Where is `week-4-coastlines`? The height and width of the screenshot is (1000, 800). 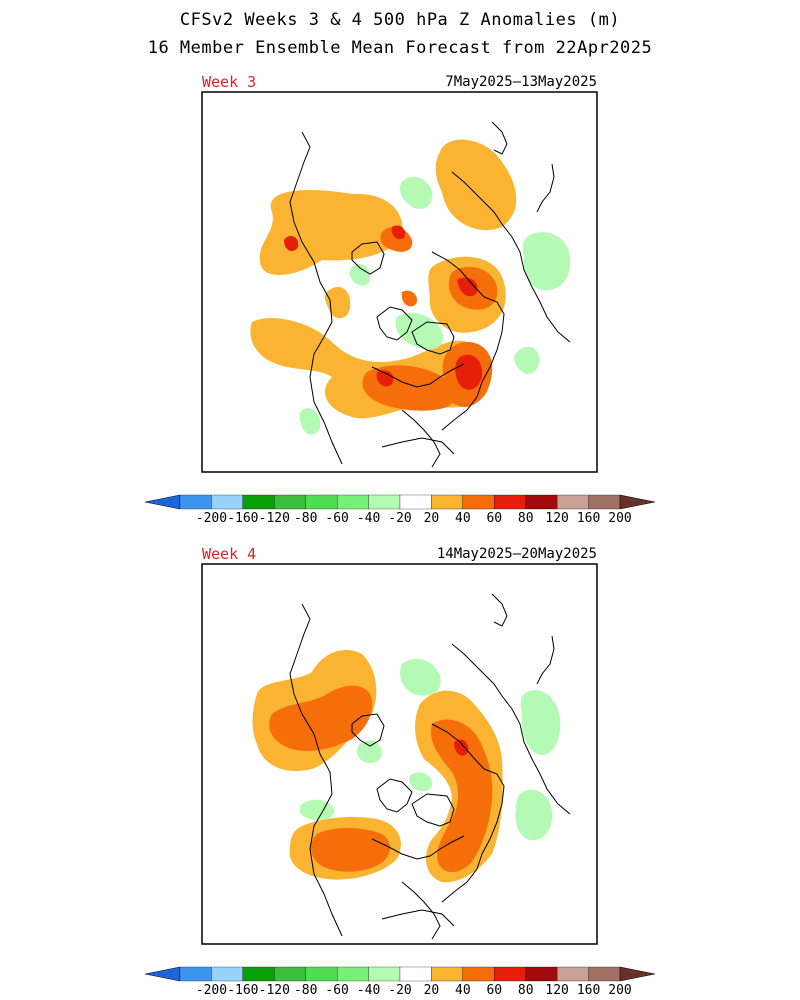
week-4-coastlines is located at coordinates (430, 766).